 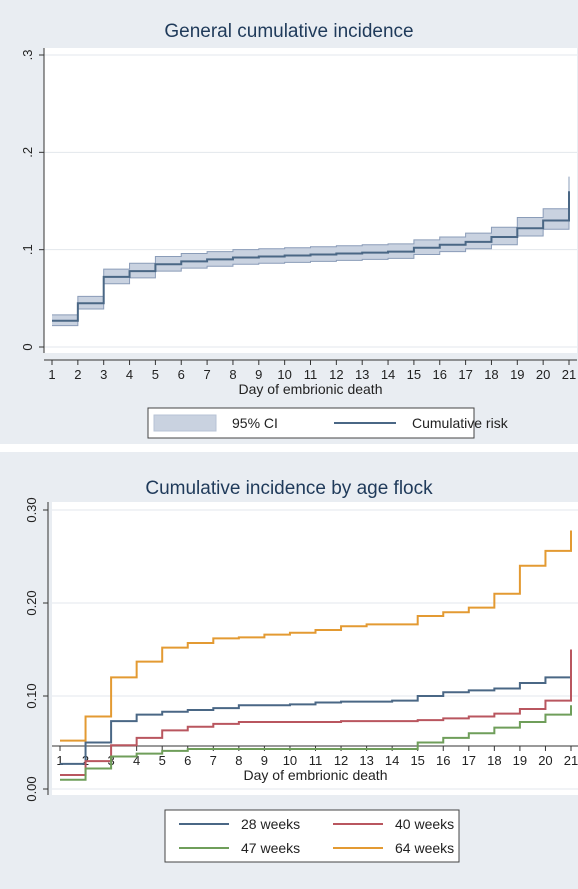 What do you see at coordinates (424, 848) in the screenshot?
I see `legend-label: 64 weeks` at bounding box center [424, 848].